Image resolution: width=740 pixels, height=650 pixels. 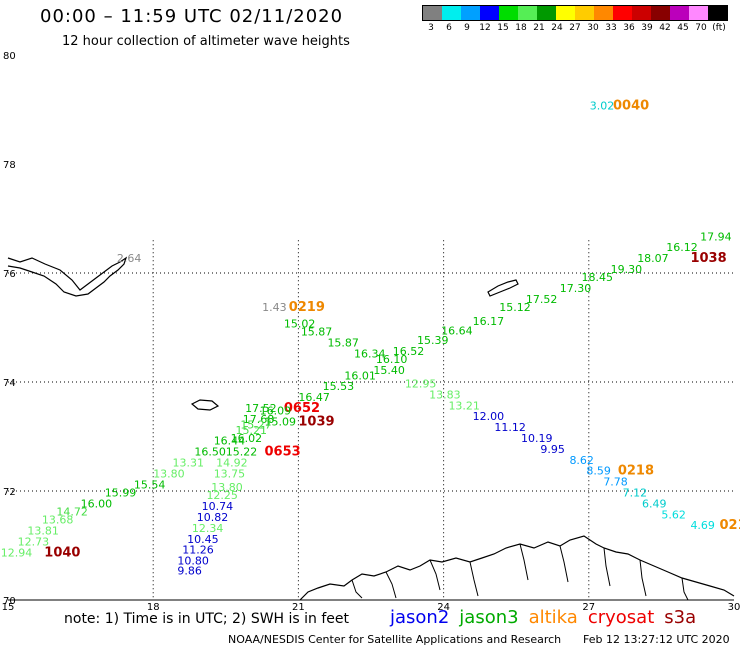 I want to click on wave-height-label: 16.00, so click(x=97, y=503).